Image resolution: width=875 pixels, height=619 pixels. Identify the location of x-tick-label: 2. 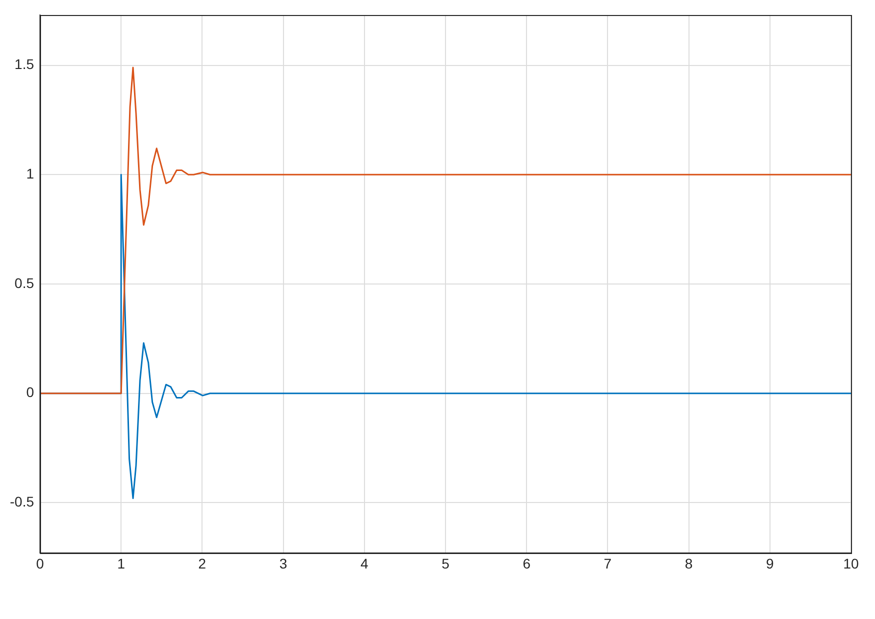
(202, 563).